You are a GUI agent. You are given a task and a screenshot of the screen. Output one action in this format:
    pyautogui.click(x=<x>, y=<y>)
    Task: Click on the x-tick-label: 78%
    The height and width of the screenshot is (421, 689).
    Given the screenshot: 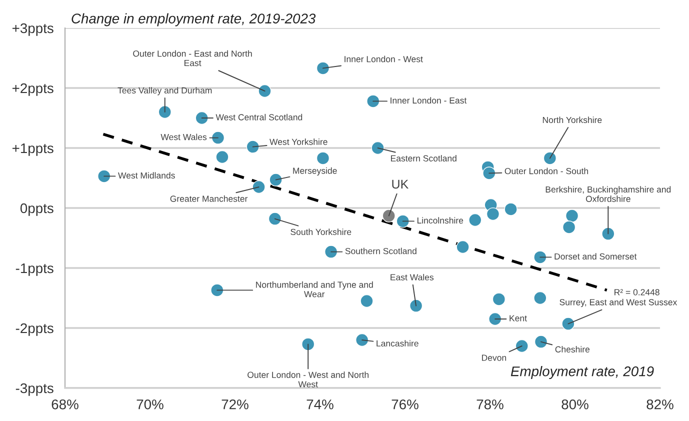 What is the action you would take?
    pyautogui.click(x=490, y=404)
    